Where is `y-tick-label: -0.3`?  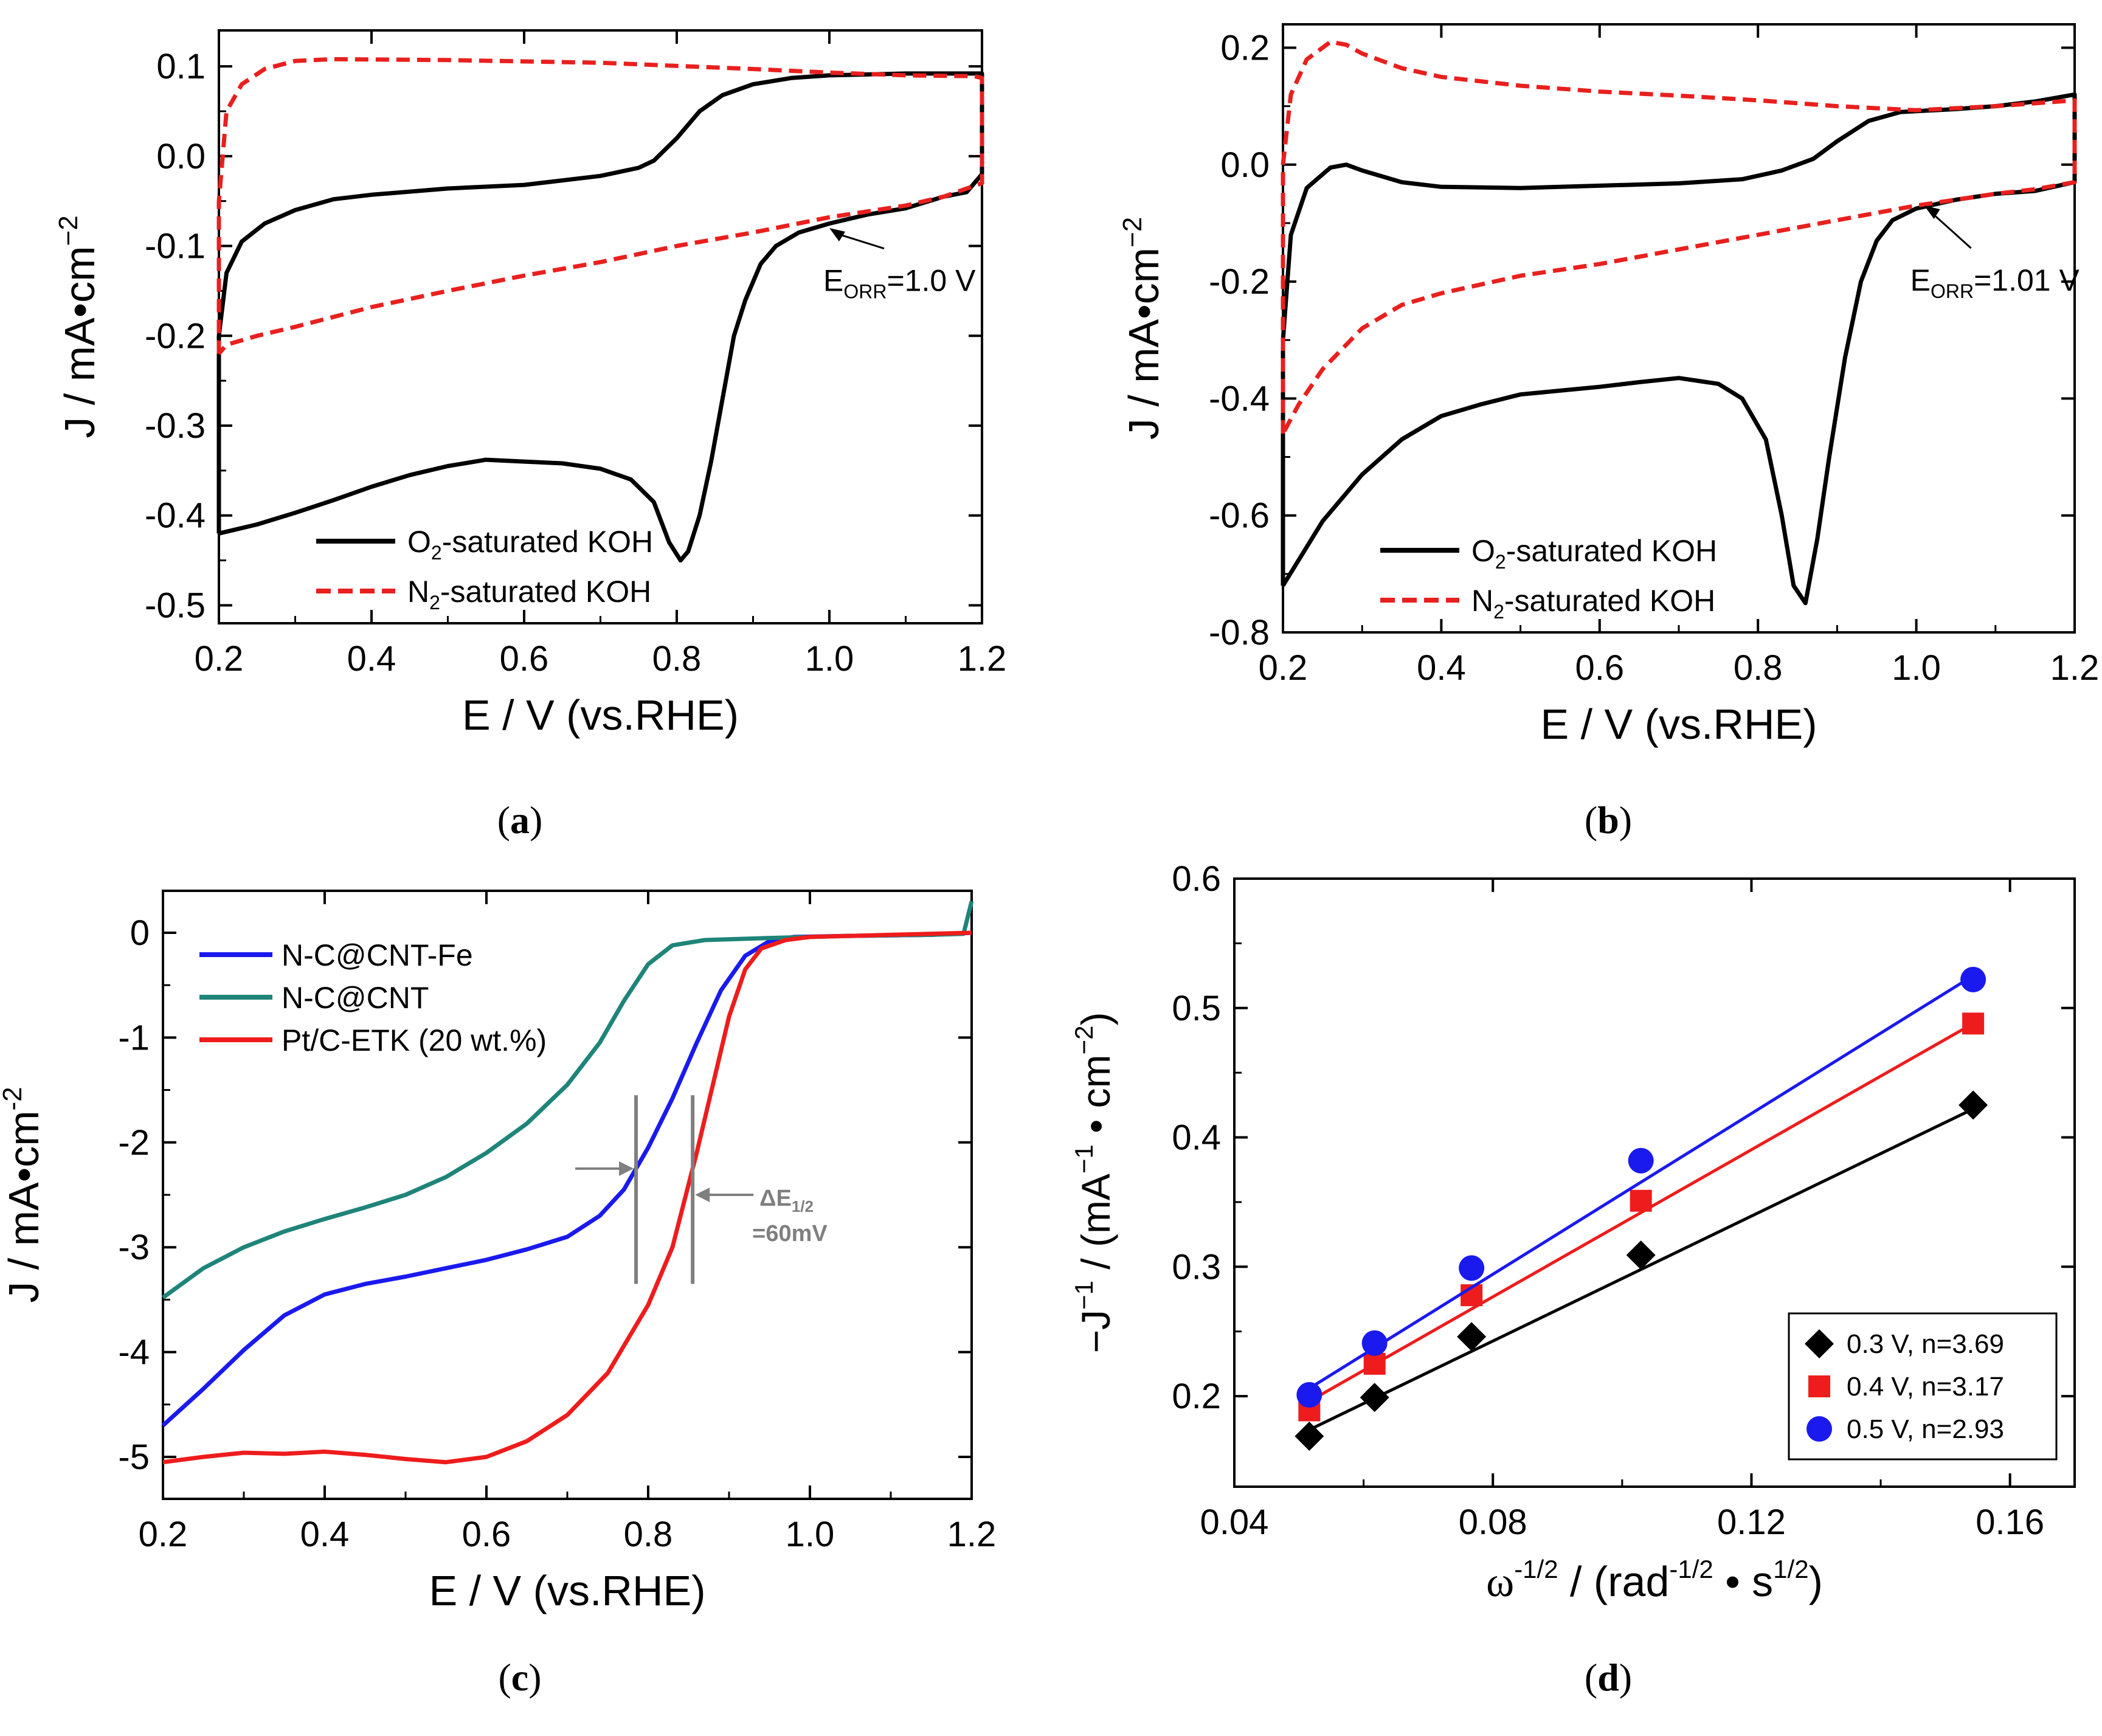
y-tick-label: -0.3 is located at coordinates (175, 426).